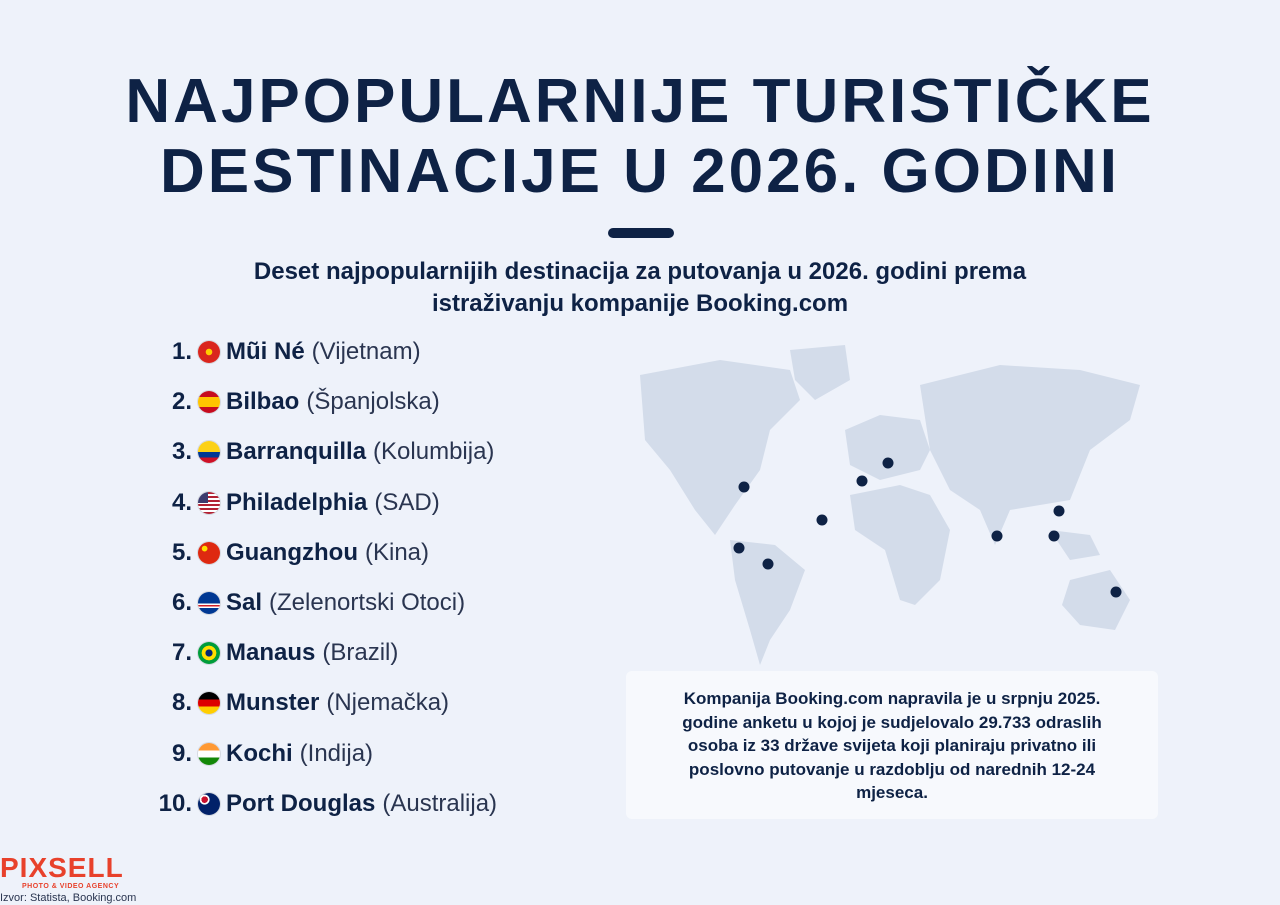  Describe the element at coordinates (360, 653) in the screenshot. I see `country: (Brazil)` at that location.